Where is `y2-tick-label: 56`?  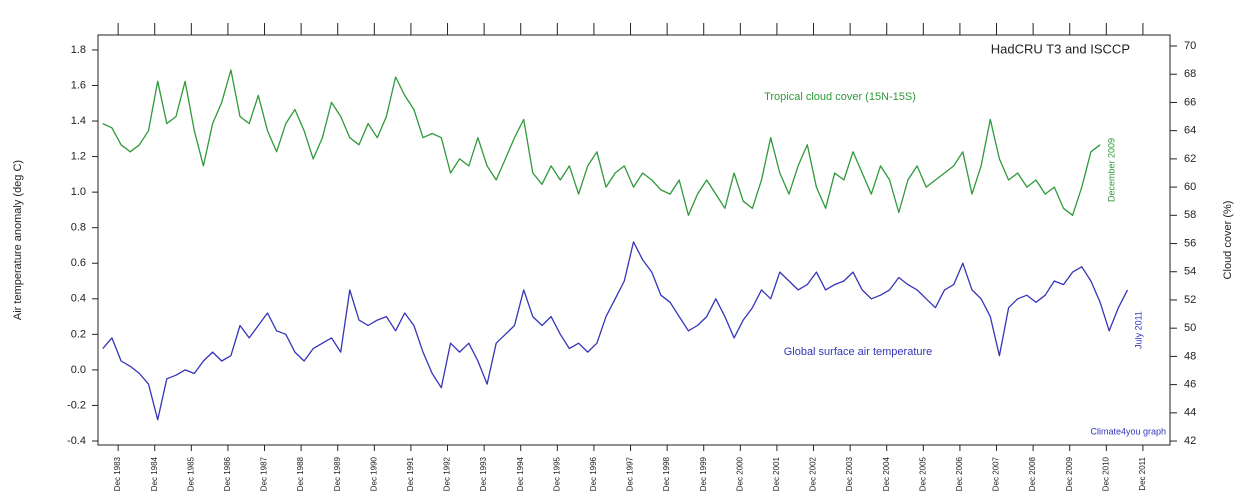 y2-tick-label: 56 is located at coordinates (1190, 243).